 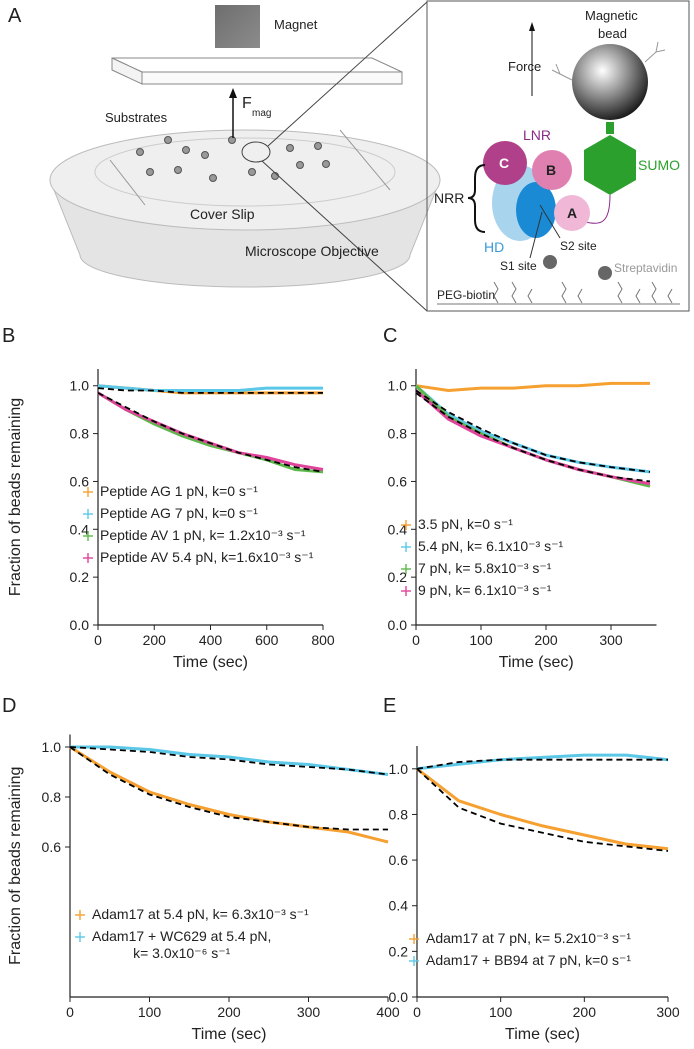 What do you see at coordinates (612, 33) in the screenshot?
I see `label: bead` at bounding box center [612, 33].